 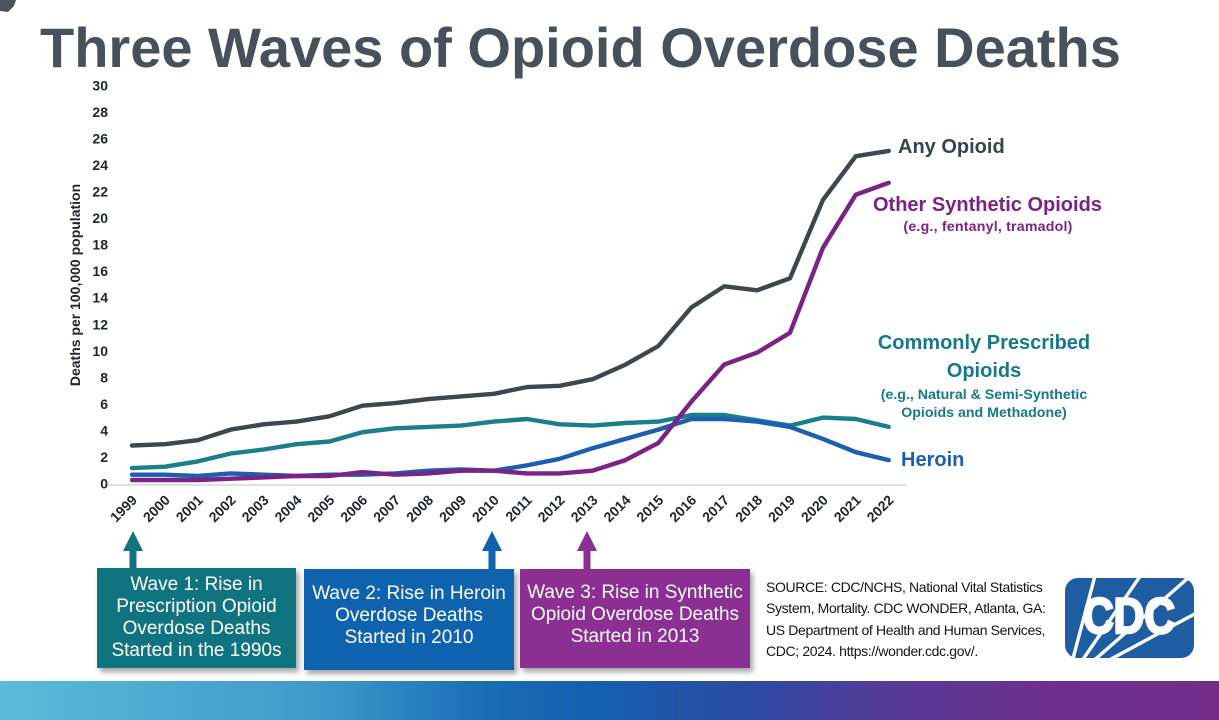 I want to click on svg-text: (e.g., fentanyl, tramadol), so click(x=987, y=227).